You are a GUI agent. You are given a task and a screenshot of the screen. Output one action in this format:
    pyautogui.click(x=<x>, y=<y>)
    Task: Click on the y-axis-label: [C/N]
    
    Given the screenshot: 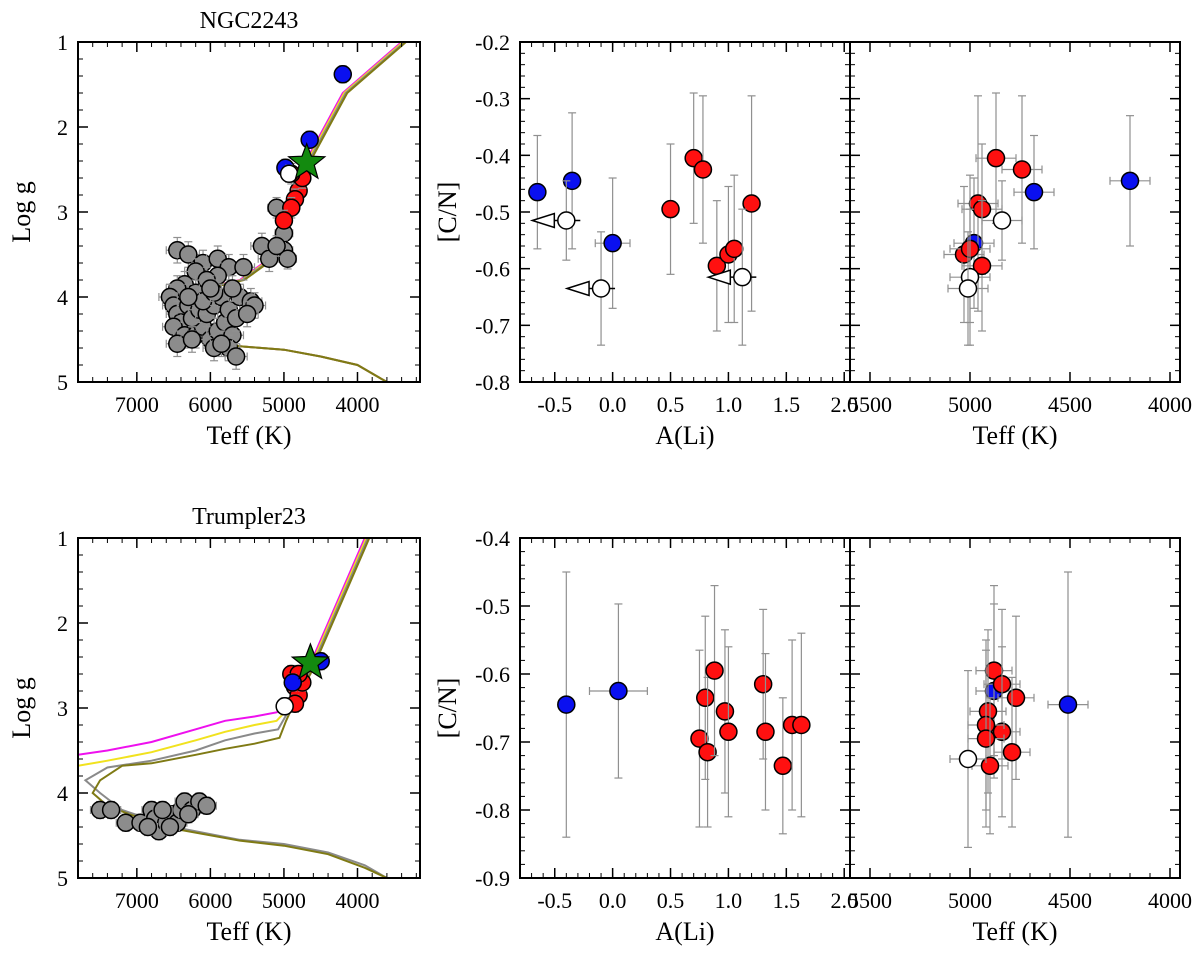 What is the action you would take?
    pyautogui.click(x=447, y=708)
    